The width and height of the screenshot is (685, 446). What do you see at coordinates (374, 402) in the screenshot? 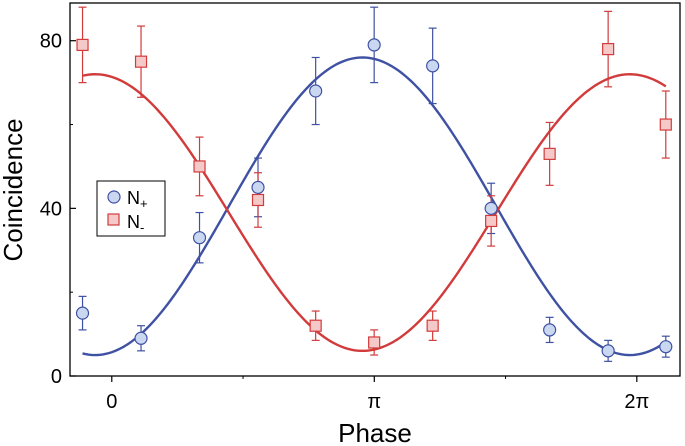
I see `x-tick-label: π` at bounding box center [374, 402].